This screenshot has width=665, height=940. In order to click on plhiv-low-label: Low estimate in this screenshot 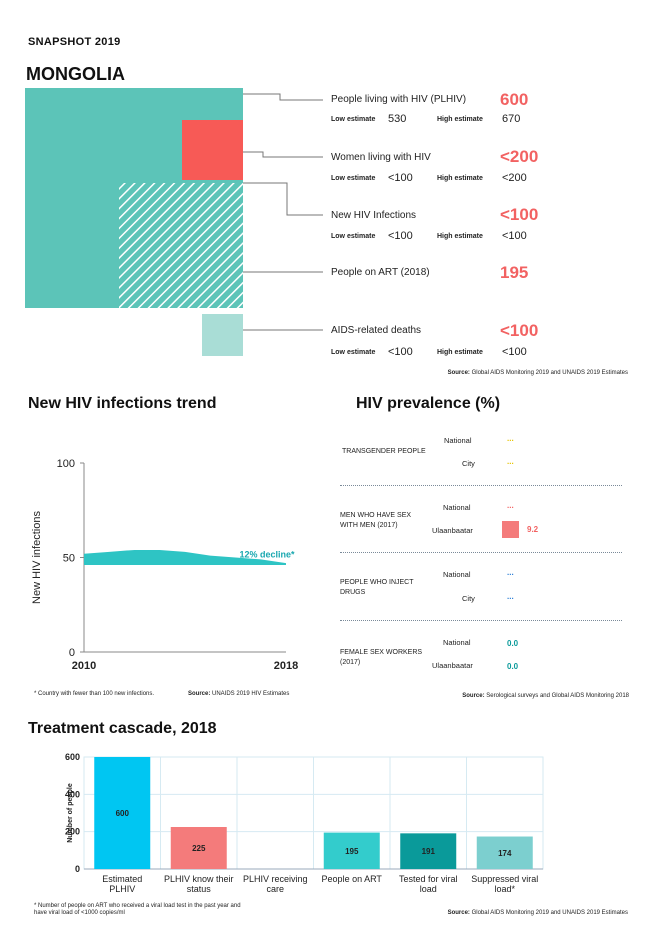, I will do `click(353, 119)`.